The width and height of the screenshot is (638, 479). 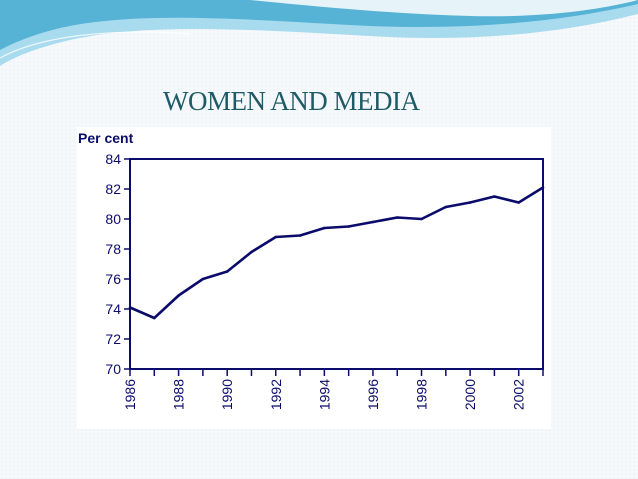 What do you see at coordinates (113, 219) in the screenshot?
I see `y-tick-label: 80` at bounding box center [113, 219].